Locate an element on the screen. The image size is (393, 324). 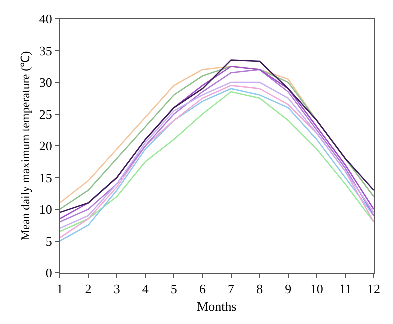
y-tick-label: 5 is located at coordinates (49, 241).